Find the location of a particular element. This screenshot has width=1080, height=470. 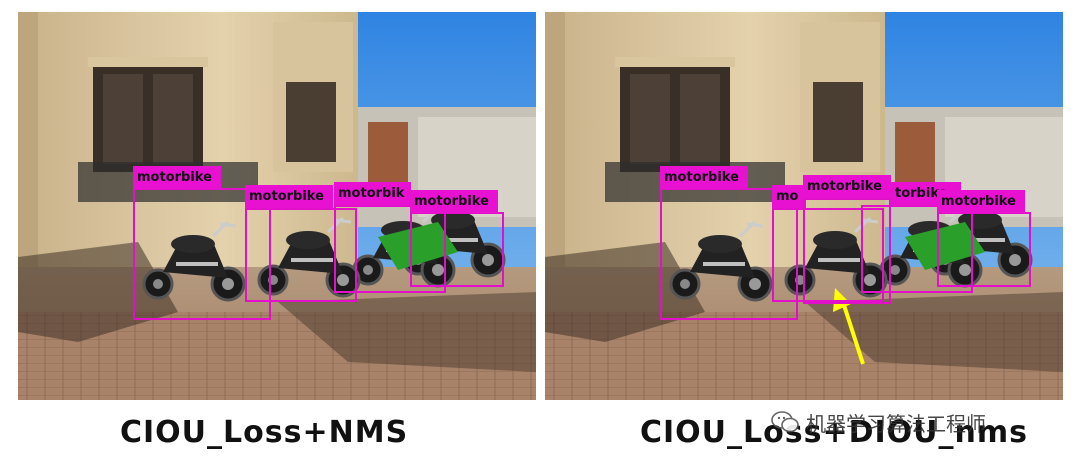

left-caption: CIOU_Loss+NMS is located at coordinates (264, 432).